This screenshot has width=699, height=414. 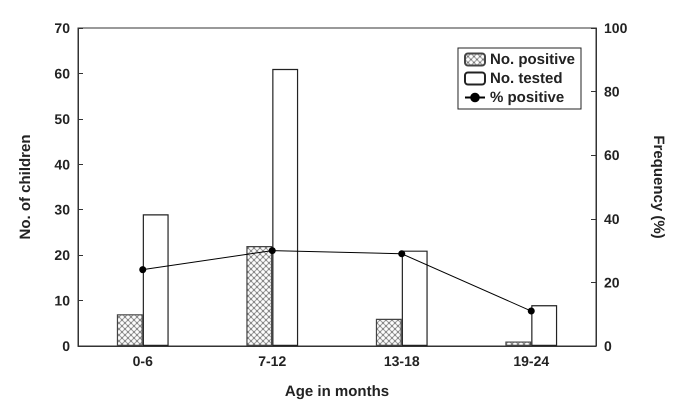 What do you see at coordinates (62, 73) in the screenshot?
I see `y-tick-label: 60` at bounding box center [62, 73].